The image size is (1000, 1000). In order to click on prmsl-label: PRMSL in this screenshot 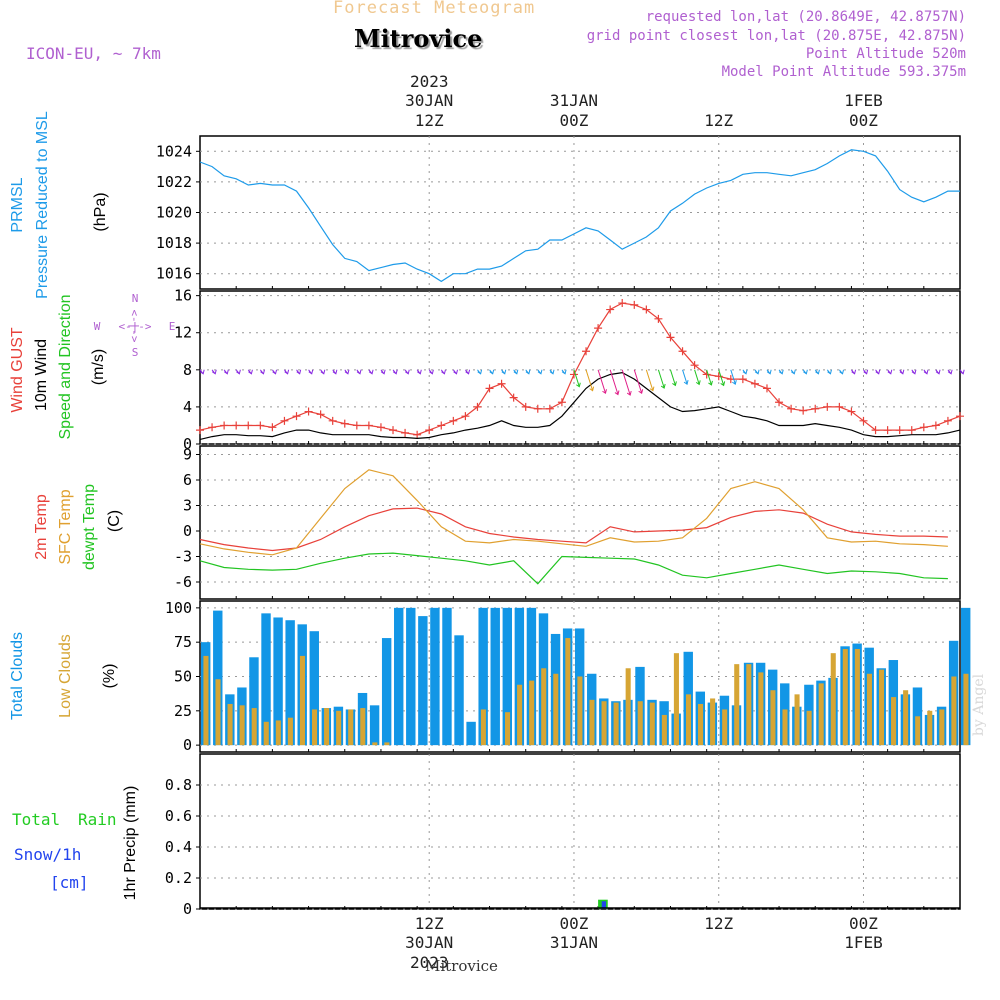, I will do `click(17, 204)`.